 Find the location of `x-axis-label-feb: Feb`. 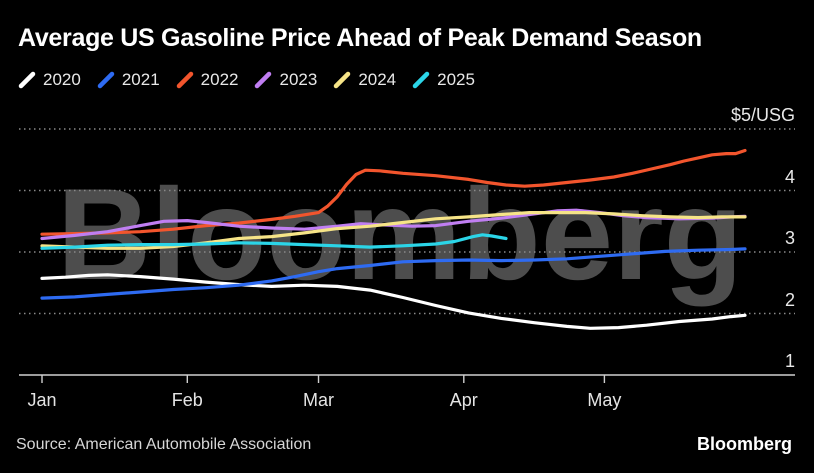

x-axis-label-feb: Feb is located at coordinates (187, 400).